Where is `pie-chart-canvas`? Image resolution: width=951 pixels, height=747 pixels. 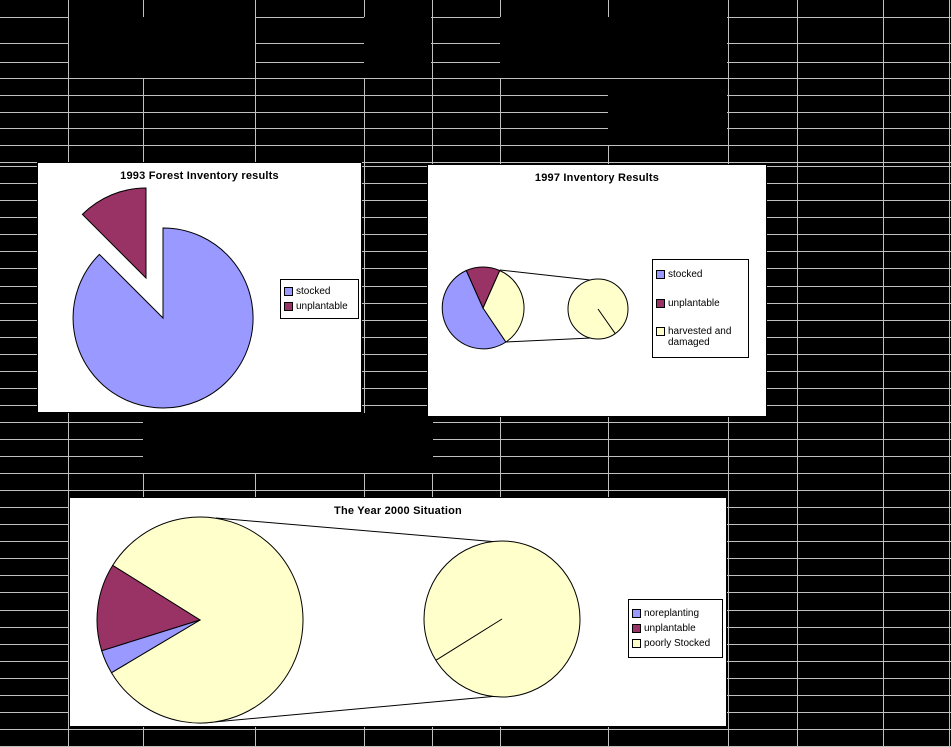 pie-chart-canvas is located at coordinates (200, 288).